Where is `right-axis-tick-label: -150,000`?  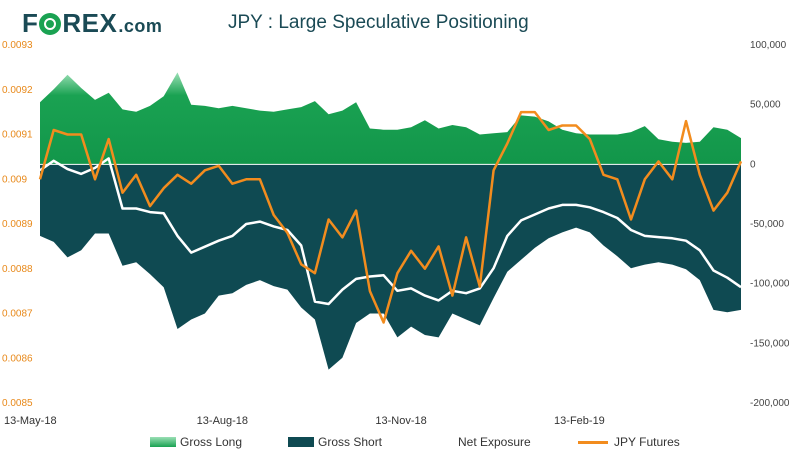 right-axis-tick-label: -150,000 is located at coordinates (770, 343).